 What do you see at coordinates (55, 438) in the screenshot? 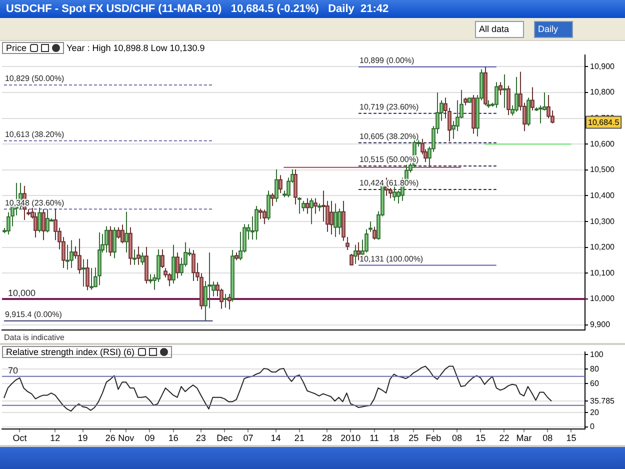
I see `x-tick-label: 12` at bounding box center [55, 438].